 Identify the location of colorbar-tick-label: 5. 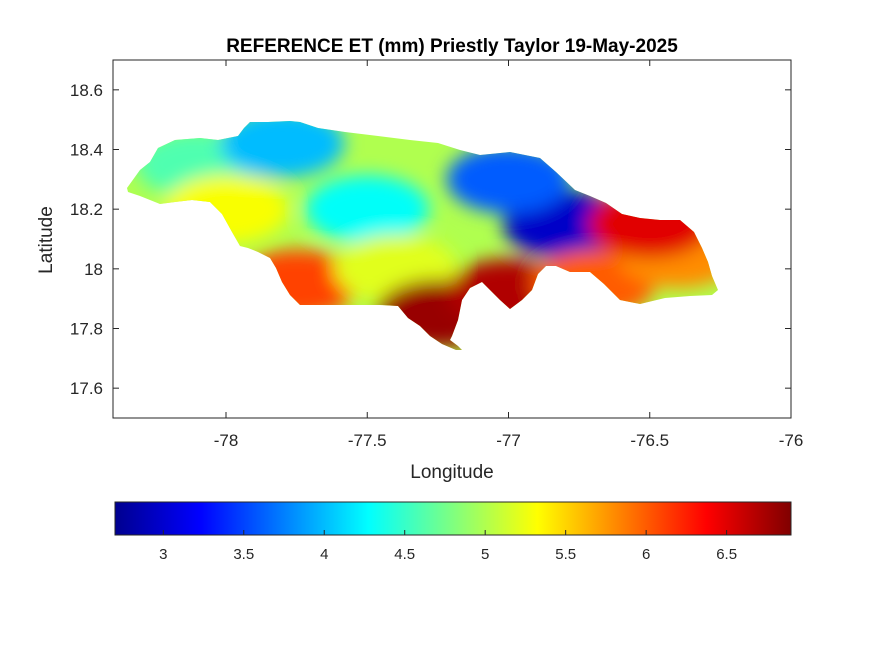
(485, 554).